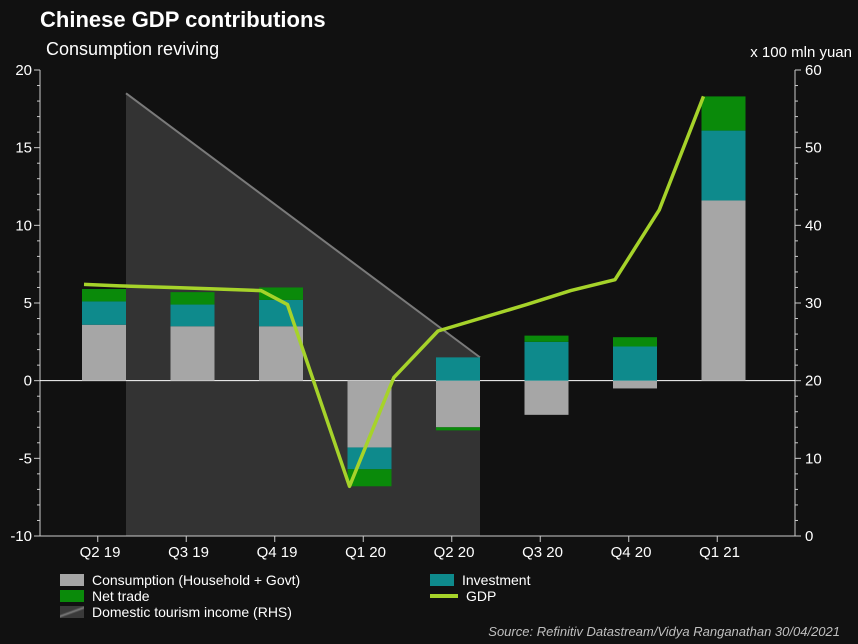  What do you see at coordinates (192, 612) in the screenshot?
I see `legend-tourism-label: Domestic tourism income (RHS)` at bounding box center [192, 612].